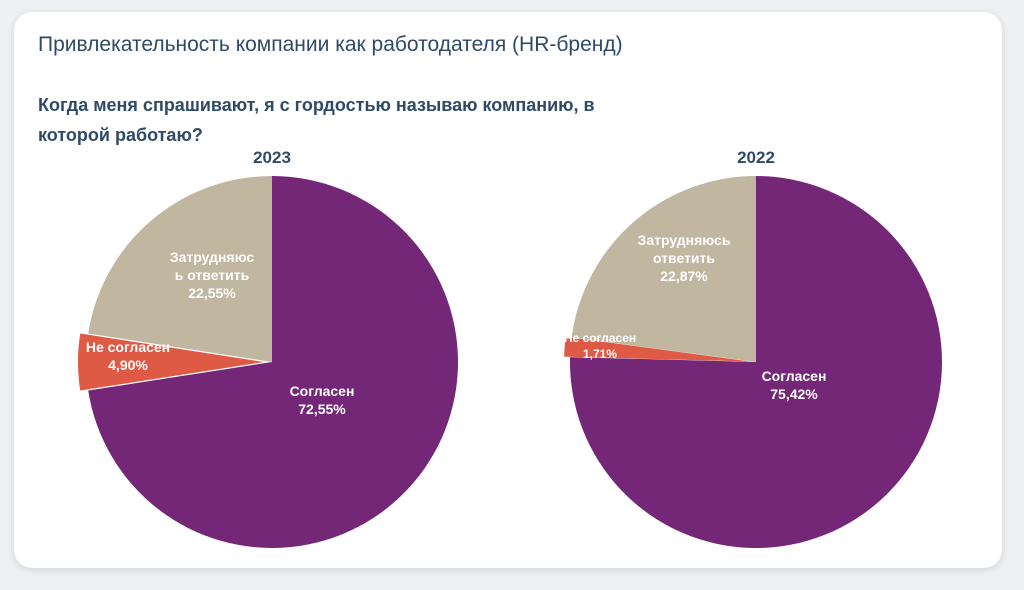 Image resolution: width=1024 pixels, height=590 pixels. What do you see at coordinates (171, 362) in the screenshot?
I see `pie-slice-2023-disagree` at bounding box center [171, 362].